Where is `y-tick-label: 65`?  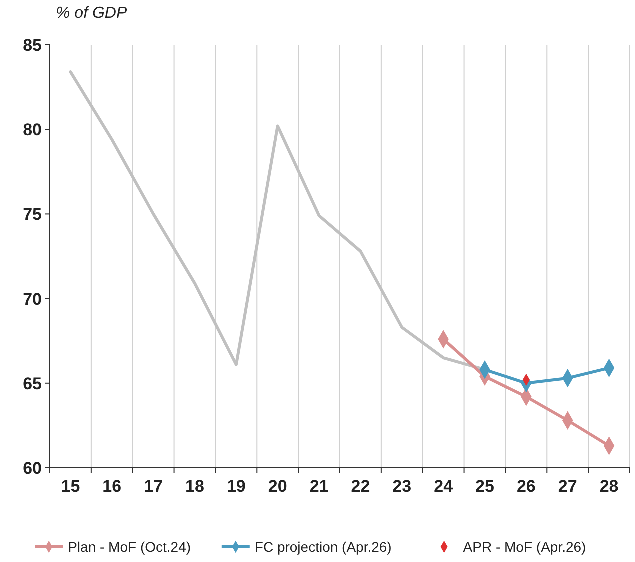
y-tick-label: 65 is located at coordinates (32, 384).